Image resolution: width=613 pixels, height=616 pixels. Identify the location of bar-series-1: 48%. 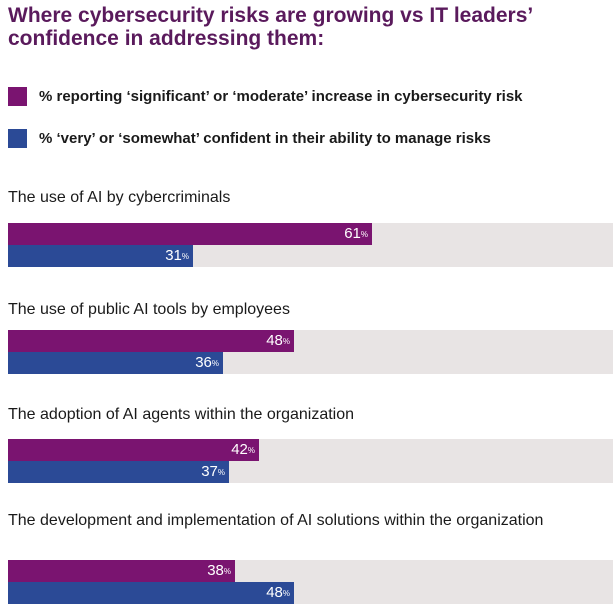
(151, 341).